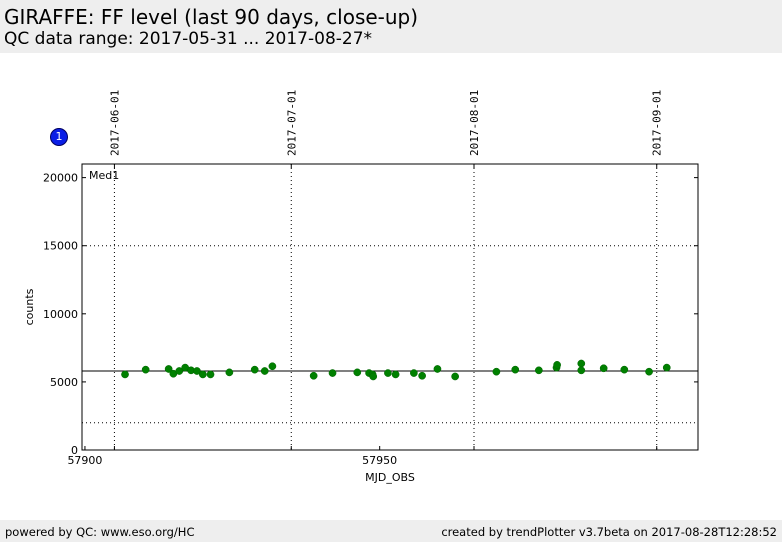 This screenshot has height=542, width=782. What do you see at coordinates (59, 137) in the screenshot?
I see `plot-number-badge: 1` at bounding box center [59, 137].